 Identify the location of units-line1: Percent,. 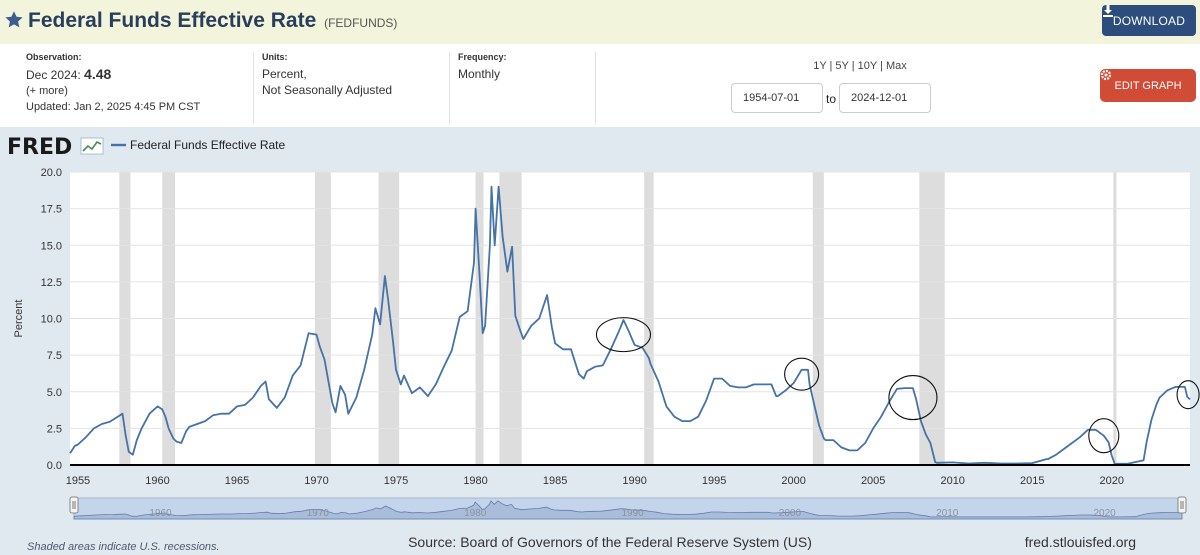
(284, 74).